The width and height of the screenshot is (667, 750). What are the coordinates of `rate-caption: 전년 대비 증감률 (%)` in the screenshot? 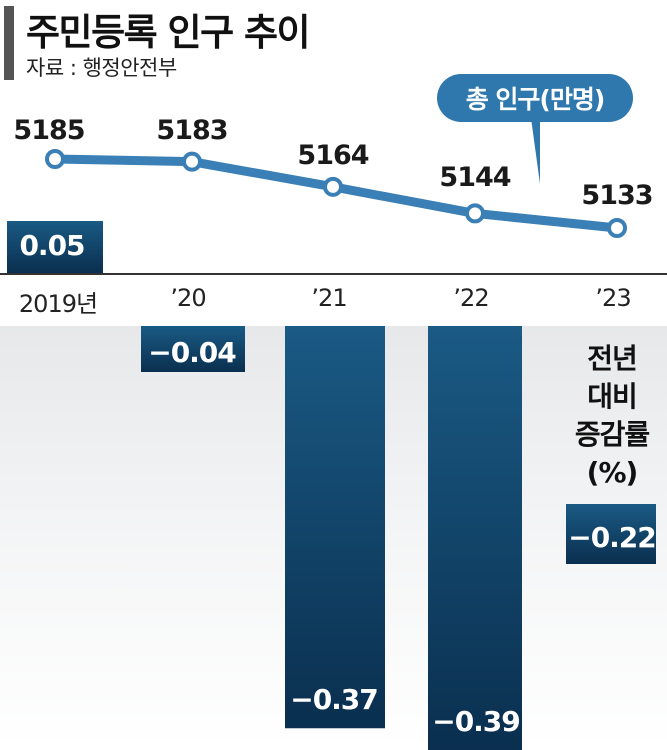 It's located at (612, 416).